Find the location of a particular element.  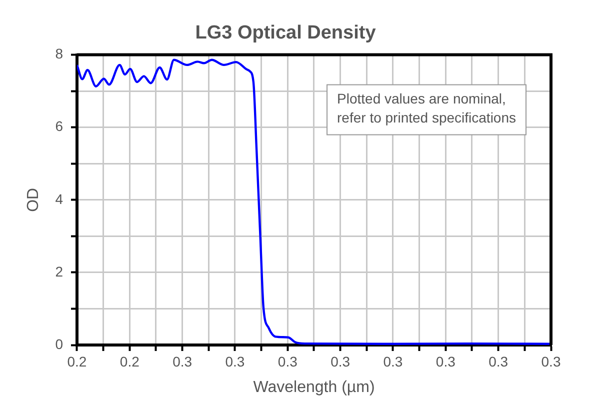

x-axis-title: Wavelength (µm) is located at coordinates (314, 387).